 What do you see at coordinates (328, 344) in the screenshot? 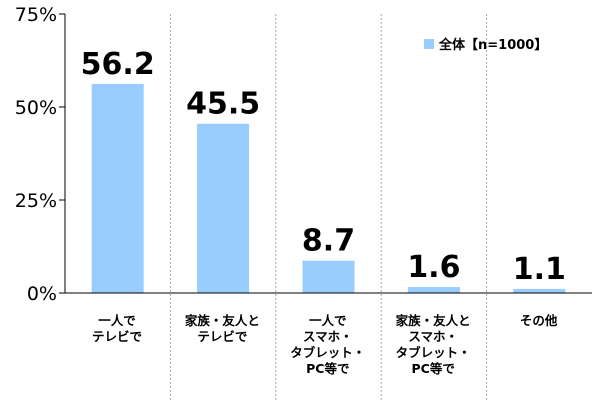
I see `category-label: 一人で スマホ・ タブレット・ PC等で` at bounding box center [328, 344].